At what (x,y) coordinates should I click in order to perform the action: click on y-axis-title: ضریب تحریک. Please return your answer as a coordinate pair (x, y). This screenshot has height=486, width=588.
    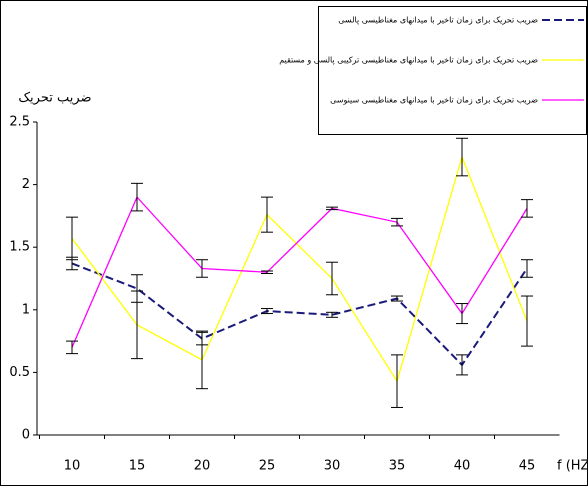
    Looking at the image, I should click on (54, 98).